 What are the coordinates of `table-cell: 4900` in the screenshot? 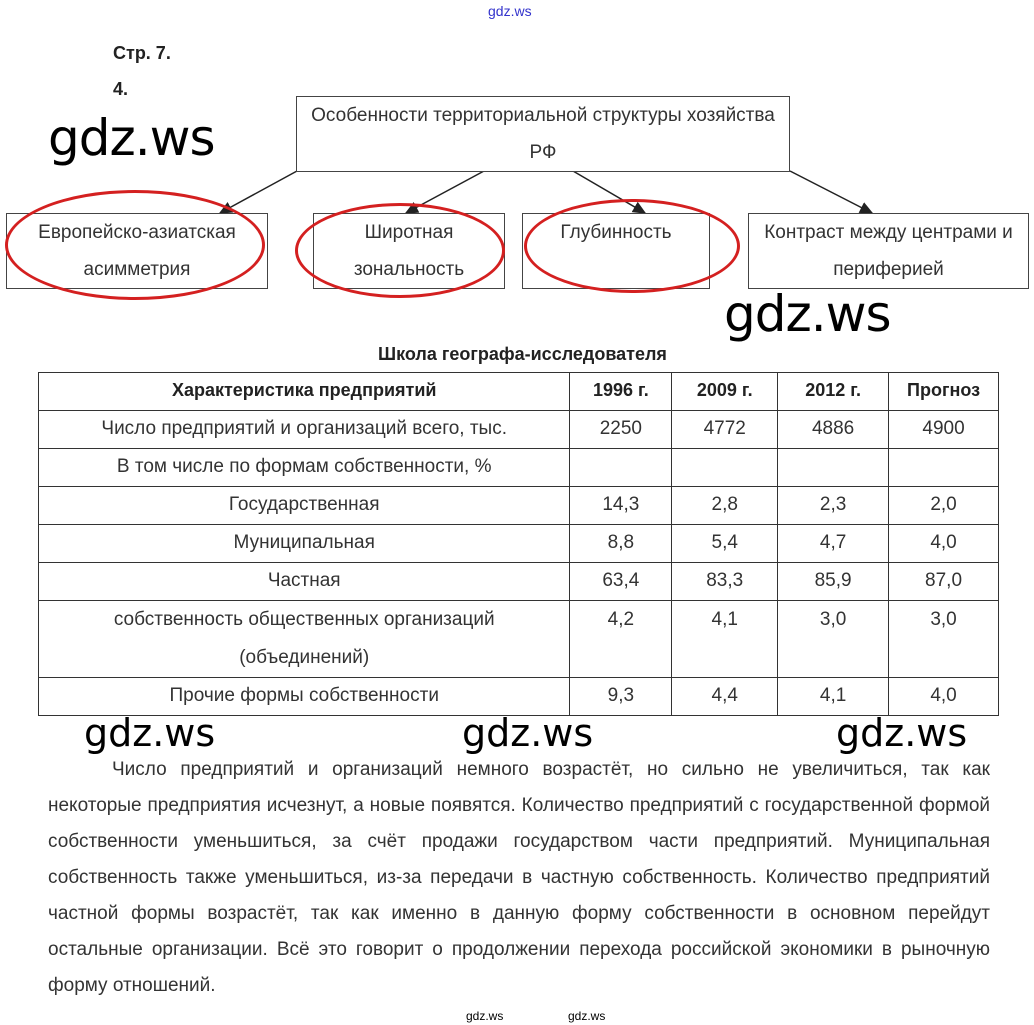 It's located at (943, 429).